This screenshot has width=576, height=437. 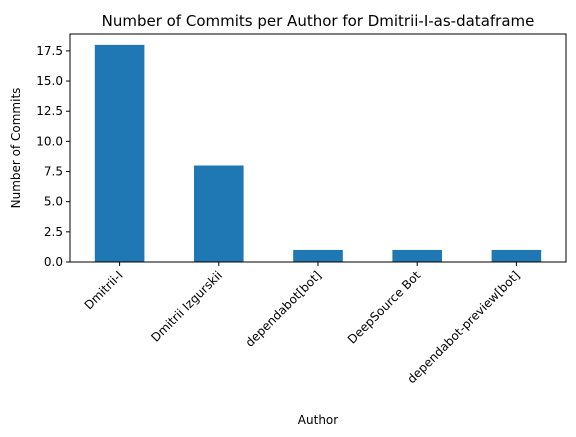 I want to click on x-tick-label-0: Dmitrii-I, so click(x=104, y=290).